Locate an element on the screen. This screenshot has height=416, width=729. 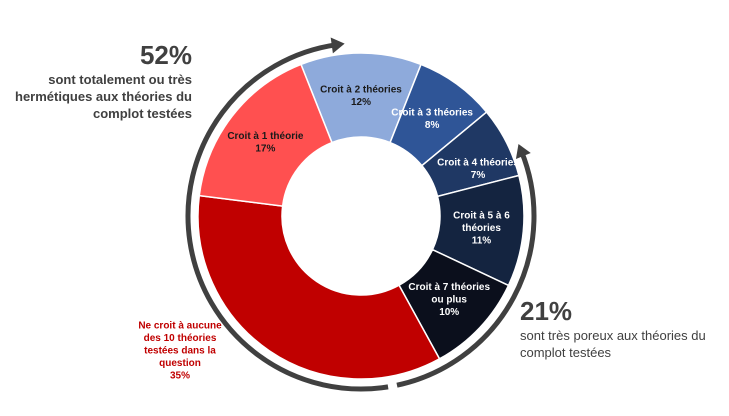
slice-croit-a-1-theorie is located at coordinates (265, 135).